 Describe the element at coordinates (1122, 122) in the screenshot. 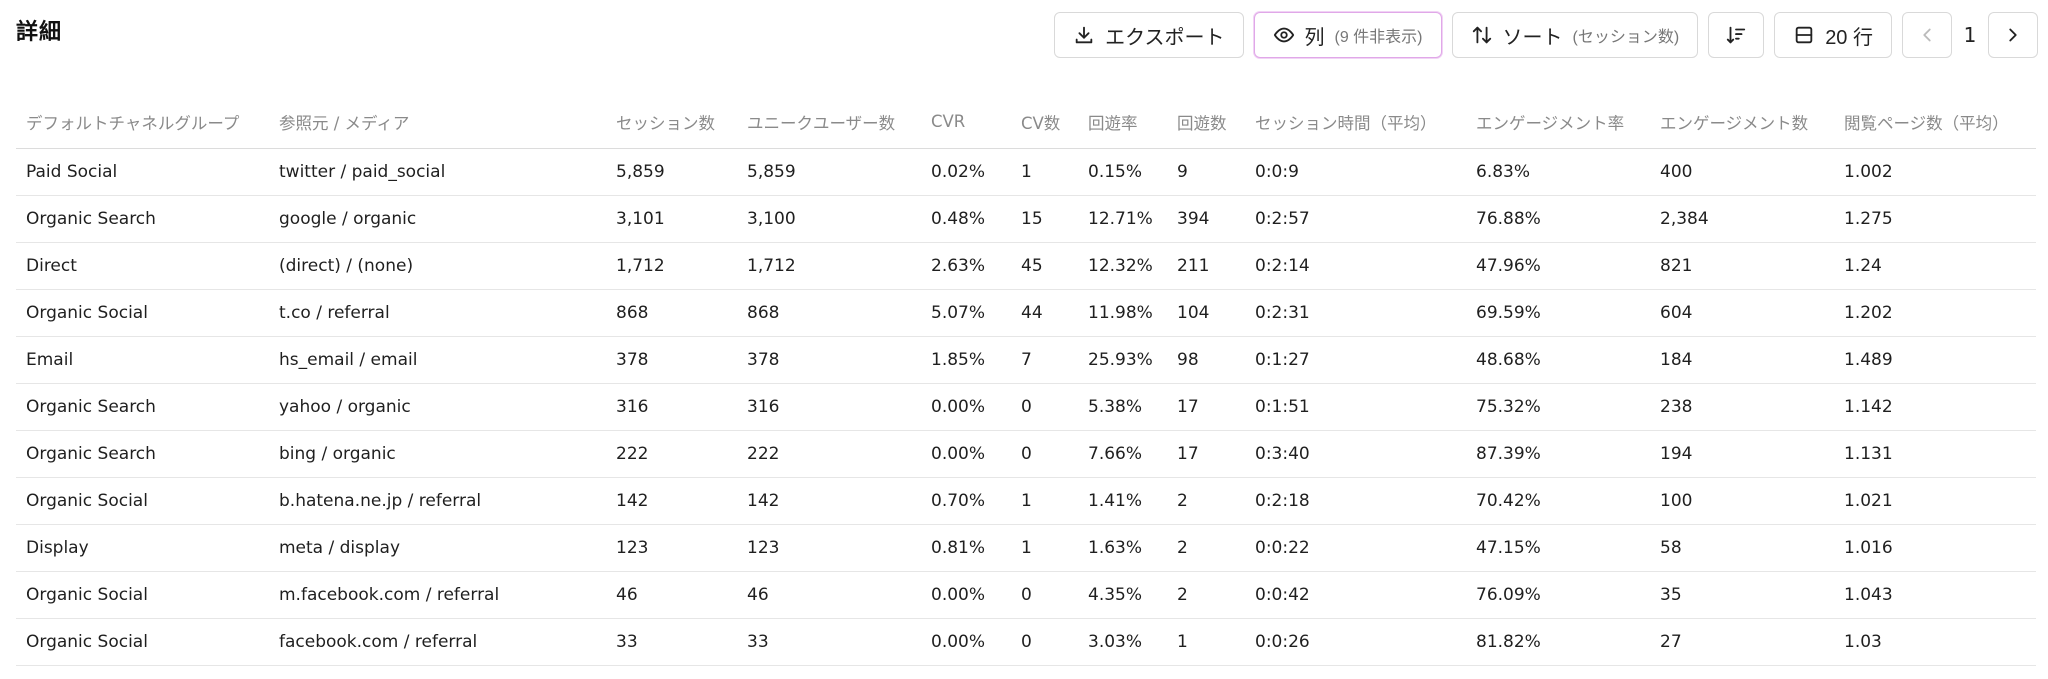

I see `column-header: 回遊率` at that location.